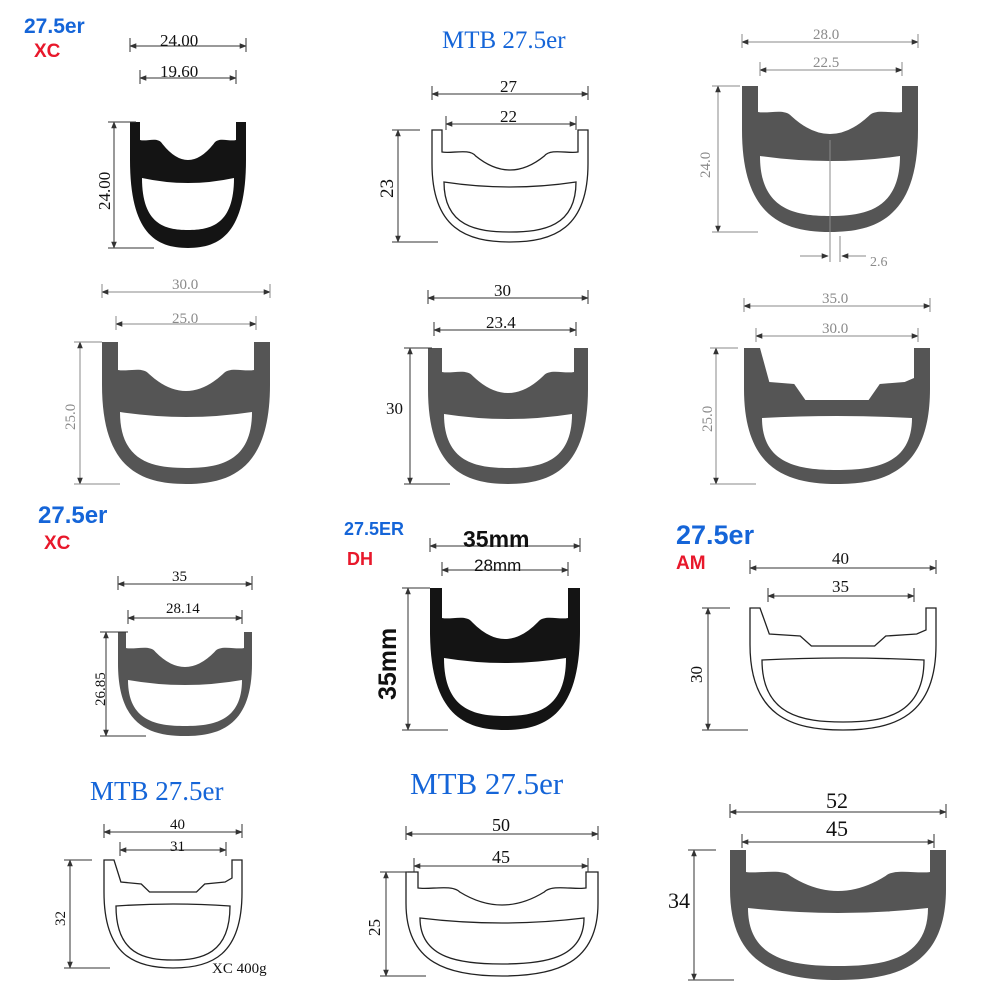 Image resolution: width=1000 pixels, height=1000 pixels. What do you see at coordinates (73, 515) in the screenshot?
I see `rim-7-title: 27.5er` at bounding box center [73, 515].